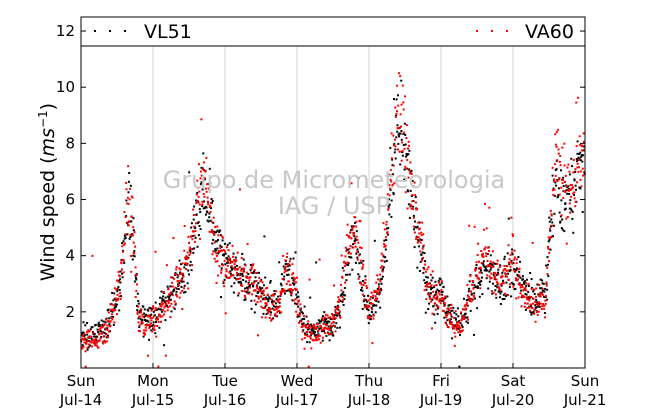 The image size is (650, 409). Describe the element at coordinates (65, 87) in the screenshot. I see `y-tick-label: 10` at that location.